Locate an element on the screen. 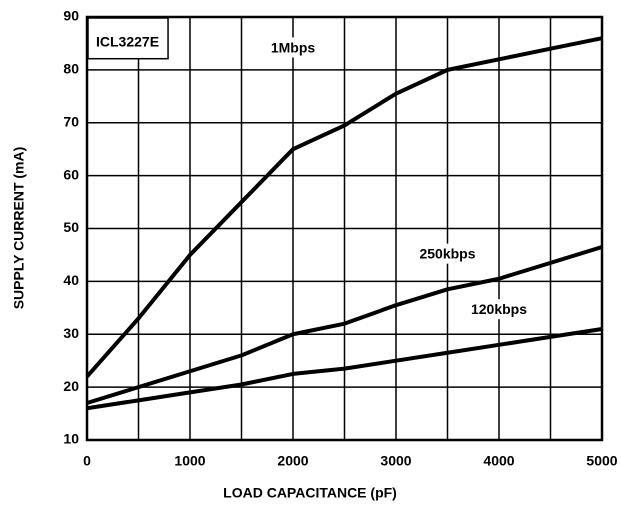 The image size is (621, 506). y-axis-label: SUPPLY CURRENT (mA) is located at coordinates (19, 228).